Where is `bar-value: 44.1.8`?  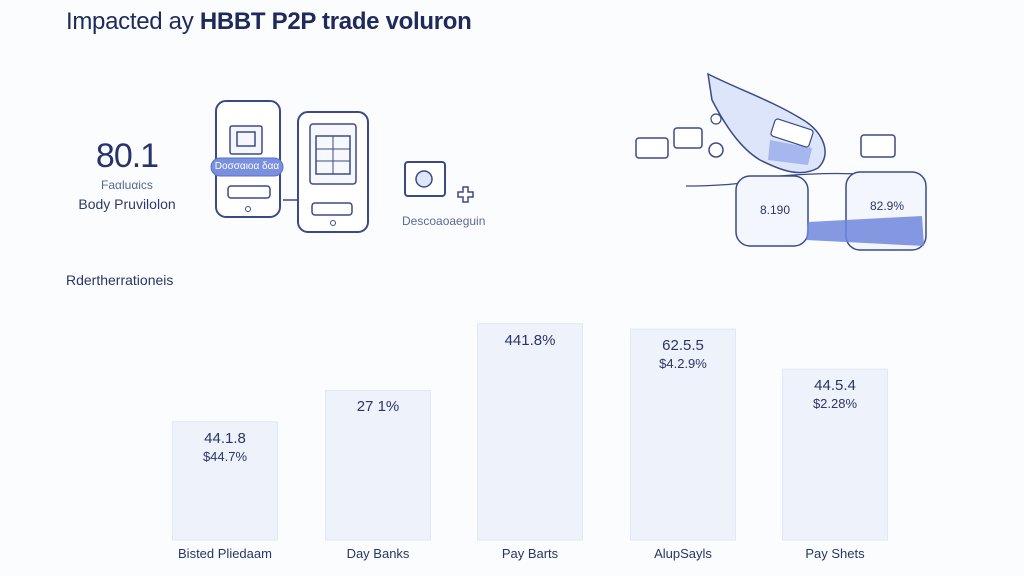
bar-value: 44.1.8 is located at coordinates (225, 438).